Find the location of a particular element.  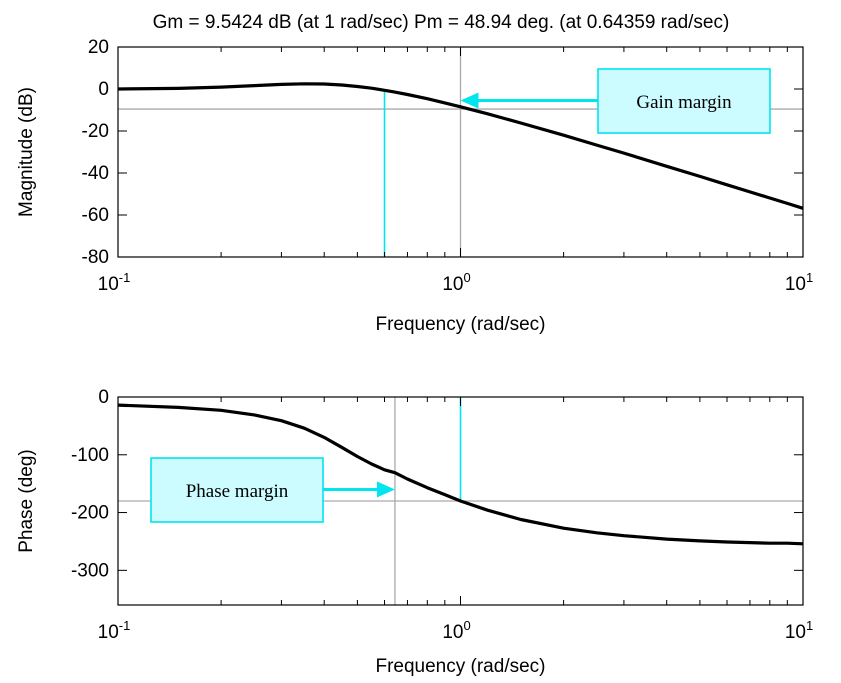

mag-annotation-label: Gain margin is located at coordinates (684, 102).